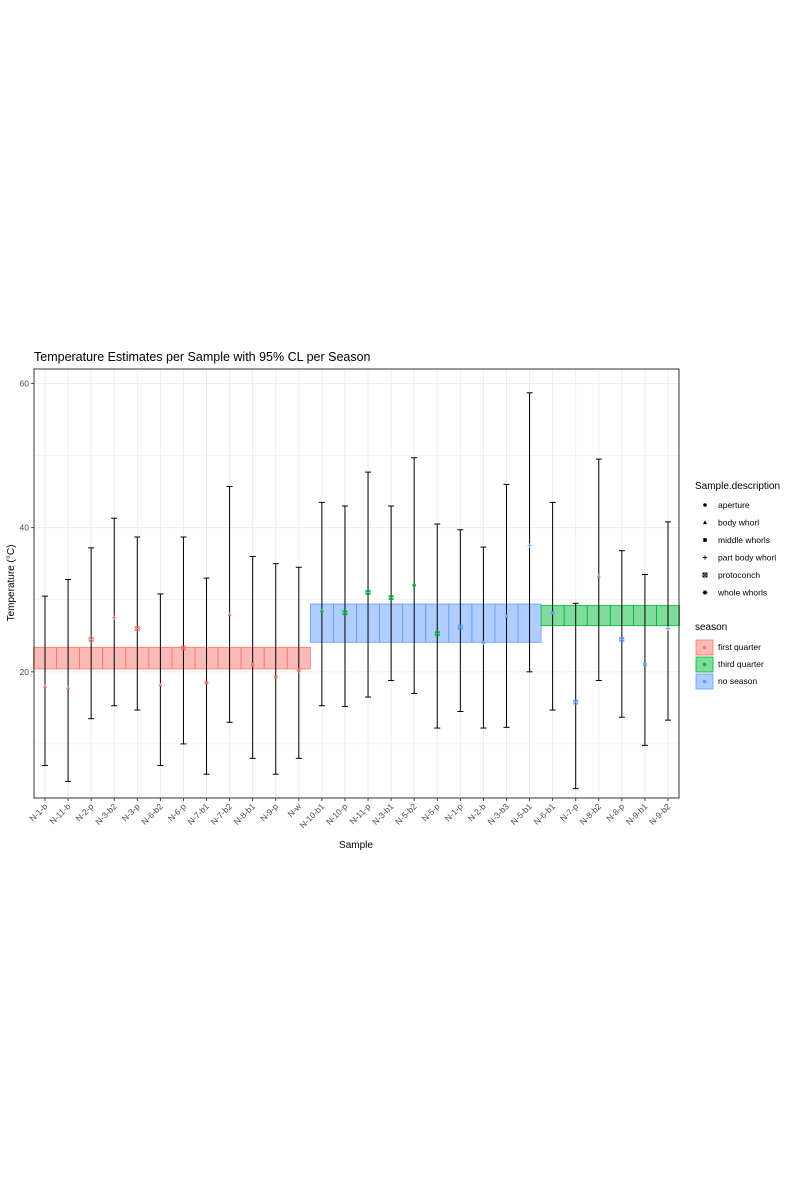 This screenshot has width=800, height=1200. What do you see at coordinates (337, 814) in the screenshot?
I see `x-tick-label: N-10-p` at bounding box center [337, 814].